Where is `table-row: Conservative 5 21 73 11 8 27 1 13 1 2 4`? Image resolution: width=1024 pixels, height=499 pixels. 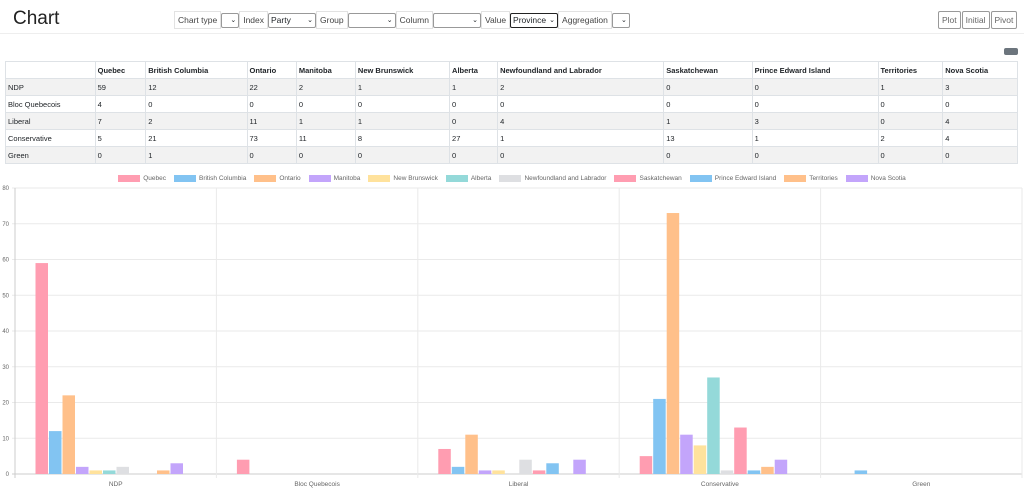 table-row: Conservative 5 21 73 11 8 27 1 13 1 2 4 is located at coordinates (511, 138).